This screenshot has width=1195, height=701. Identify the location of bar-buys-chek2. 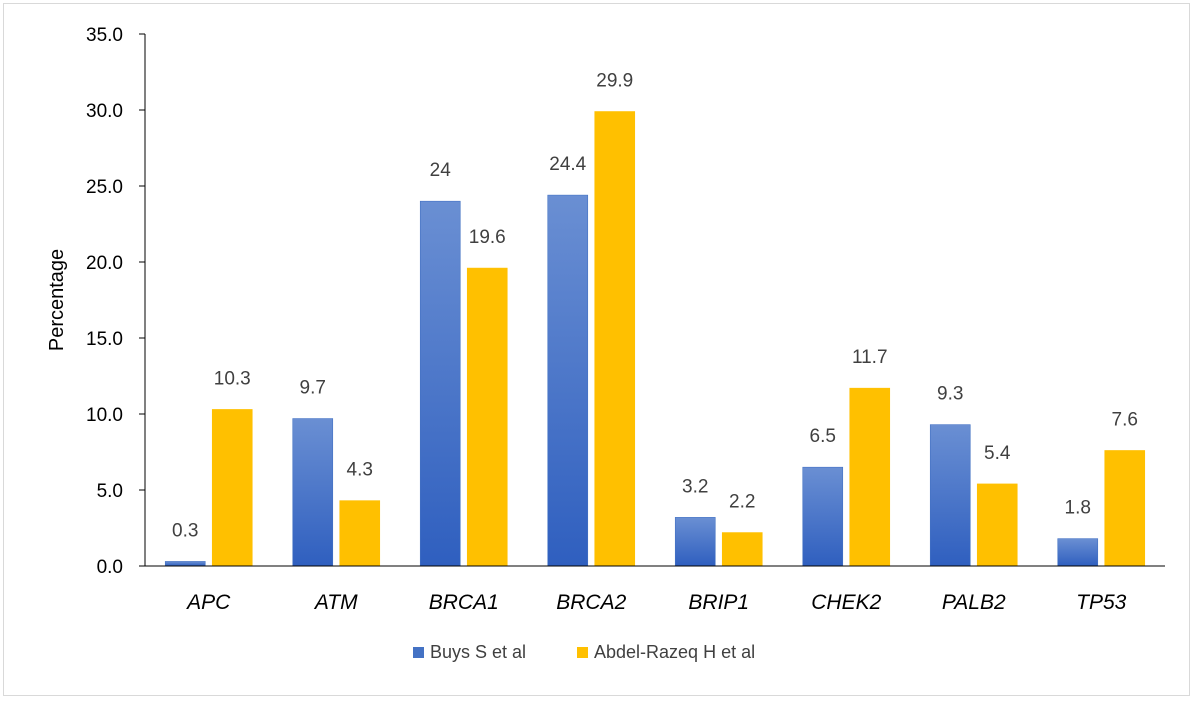
(823, 516).